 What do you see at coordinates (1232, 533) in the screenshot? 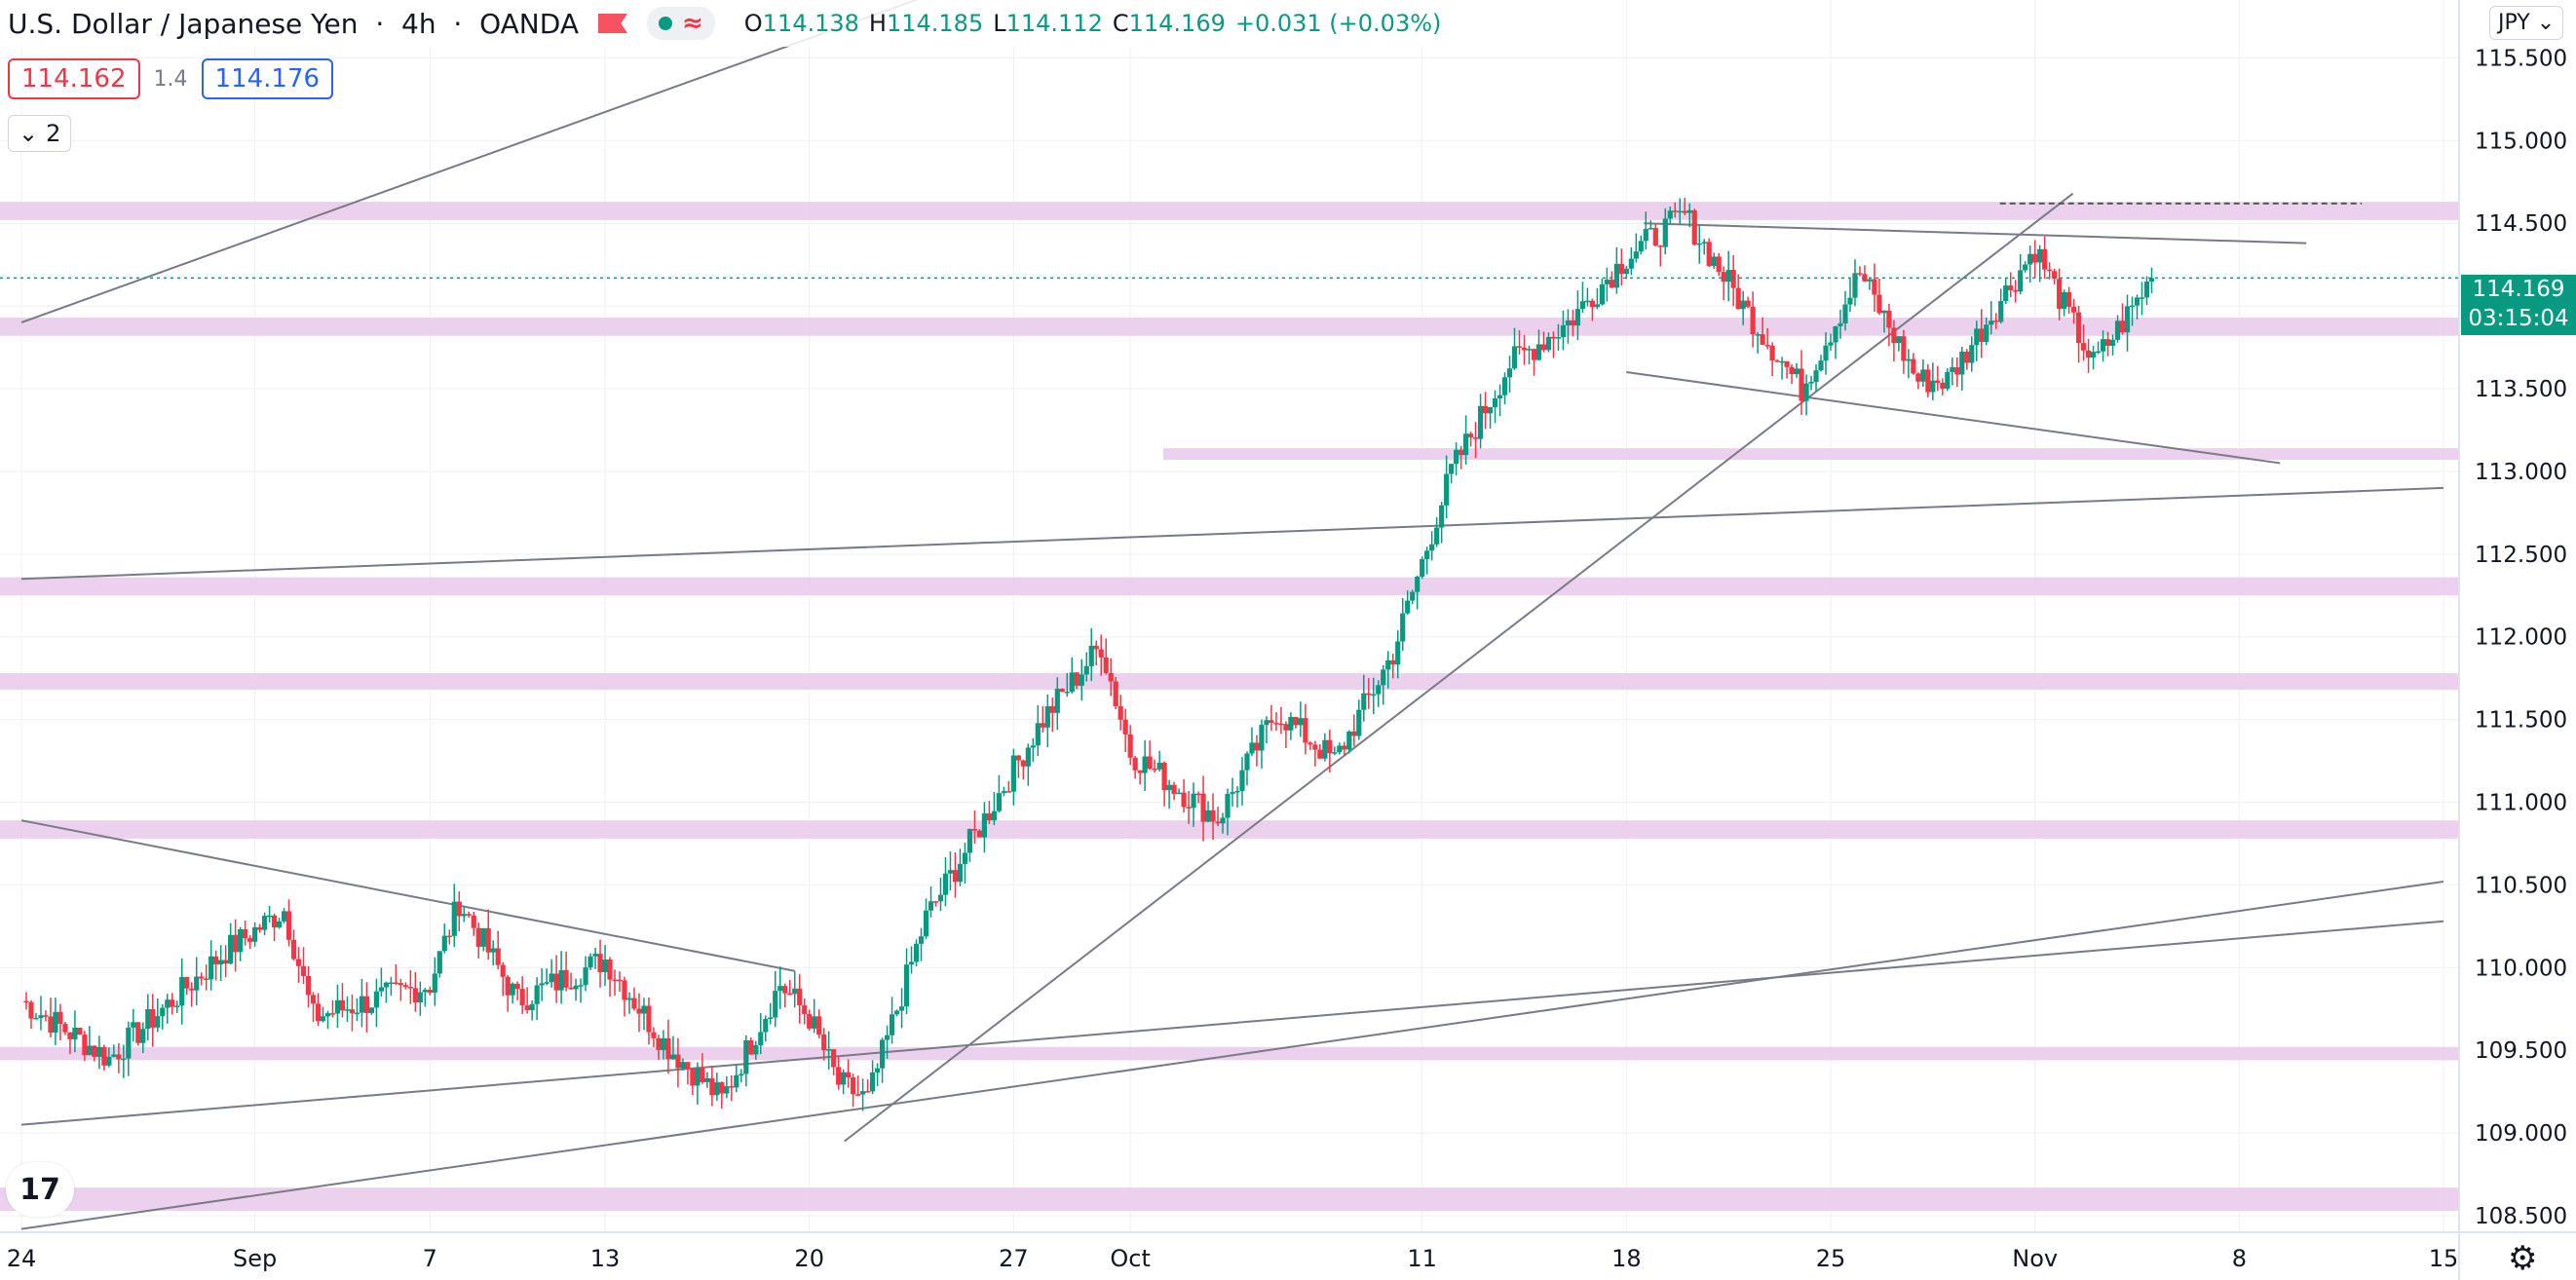
I see `trend-line` at bounding box center [1232, 533].